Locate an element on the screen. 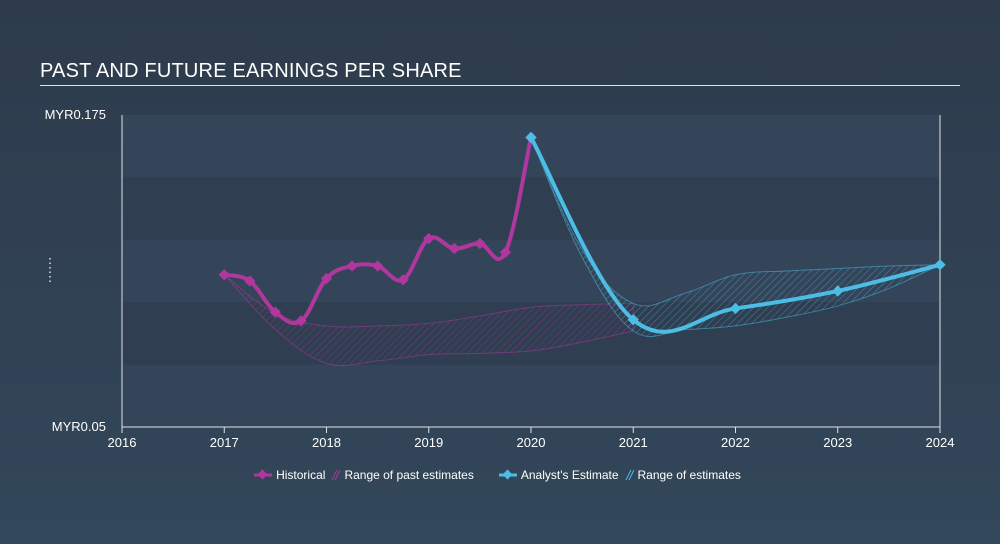  y-axis-labels: MYR0.175 MYR0.05 is located at coordinates (75, 270).